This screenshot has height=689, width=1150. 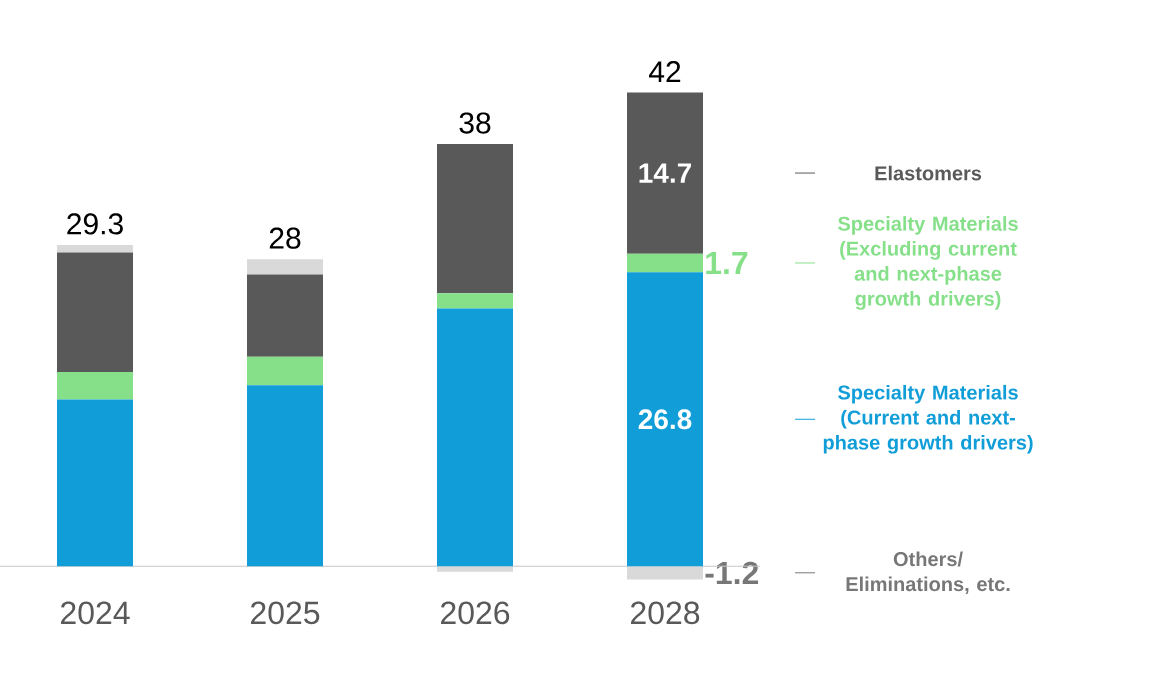 I want to click on data-label: 14.7, so click(x=665, y=173).